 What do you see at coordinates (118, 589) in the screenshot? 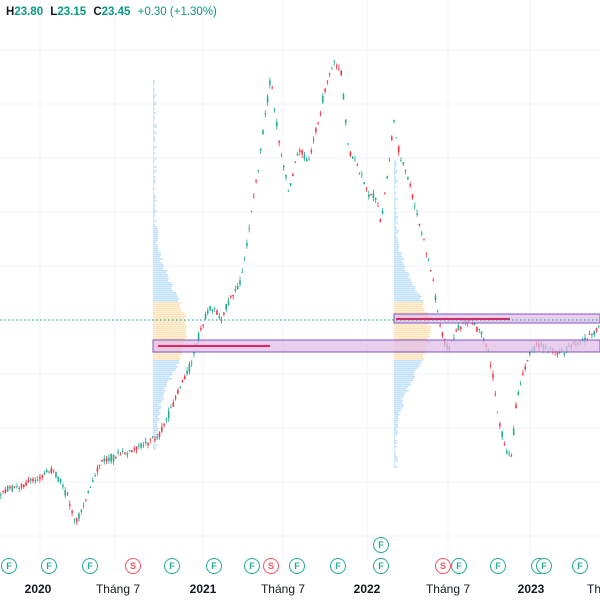
I see `time-axis-label: Tháng 7` at bounding box center [118, 589].